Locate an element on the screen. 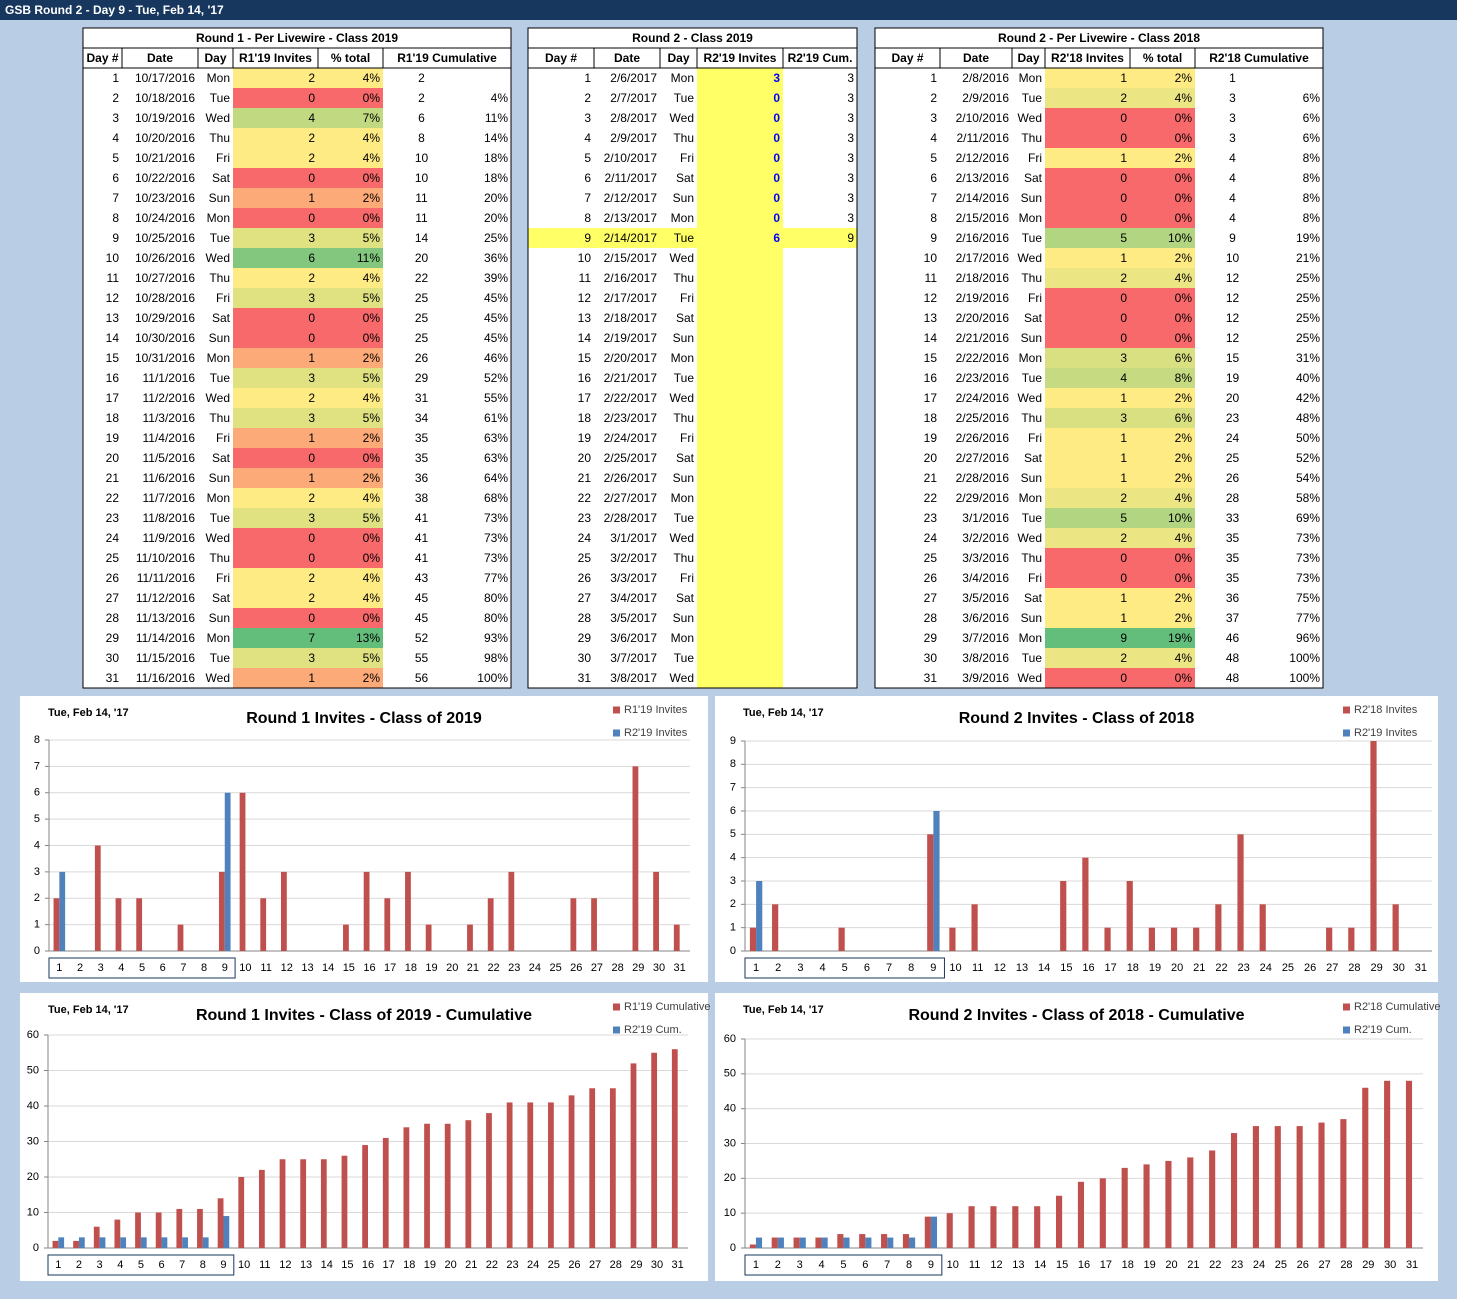  cell: 2/13/2017 is located at coordinates (631, 218).